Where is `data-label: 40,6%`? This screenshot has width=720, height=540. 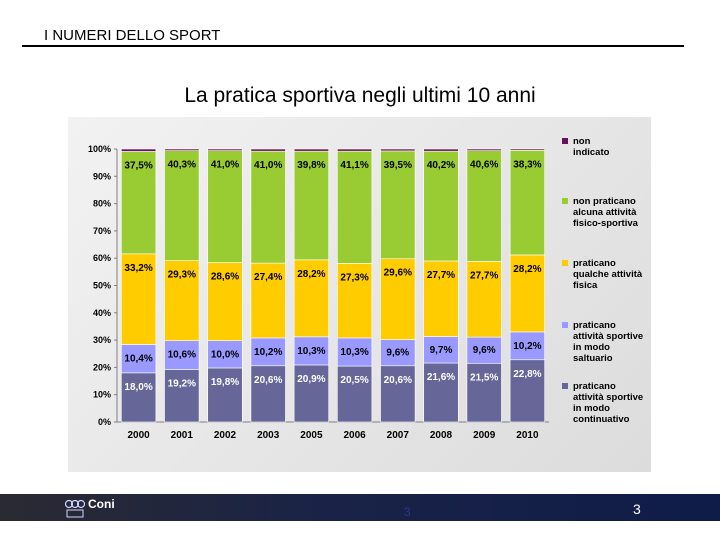
data-label: 40,6% is located at coordinates (484, 165).